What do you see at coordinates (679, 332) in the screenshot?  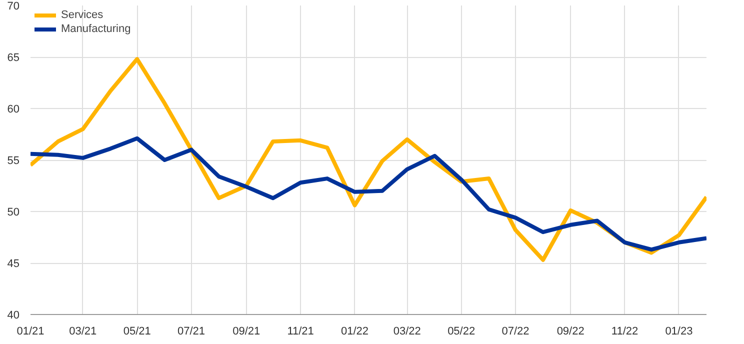 I see `x-tick-label: 01/23` at bounding box center [679, 332].